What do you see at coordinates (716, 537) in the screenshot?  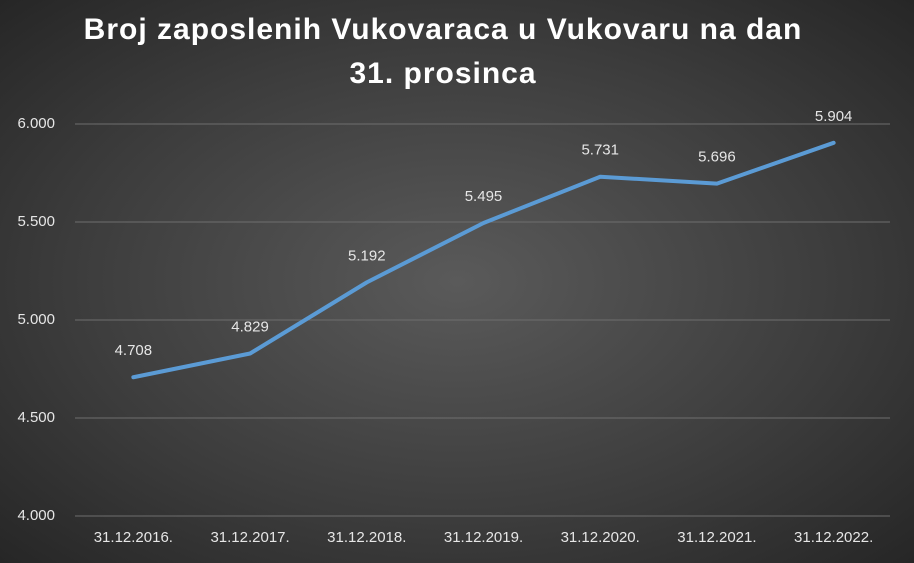 I see `x-tick-label: 31.12.2021.` at bounding box center [716, 537].